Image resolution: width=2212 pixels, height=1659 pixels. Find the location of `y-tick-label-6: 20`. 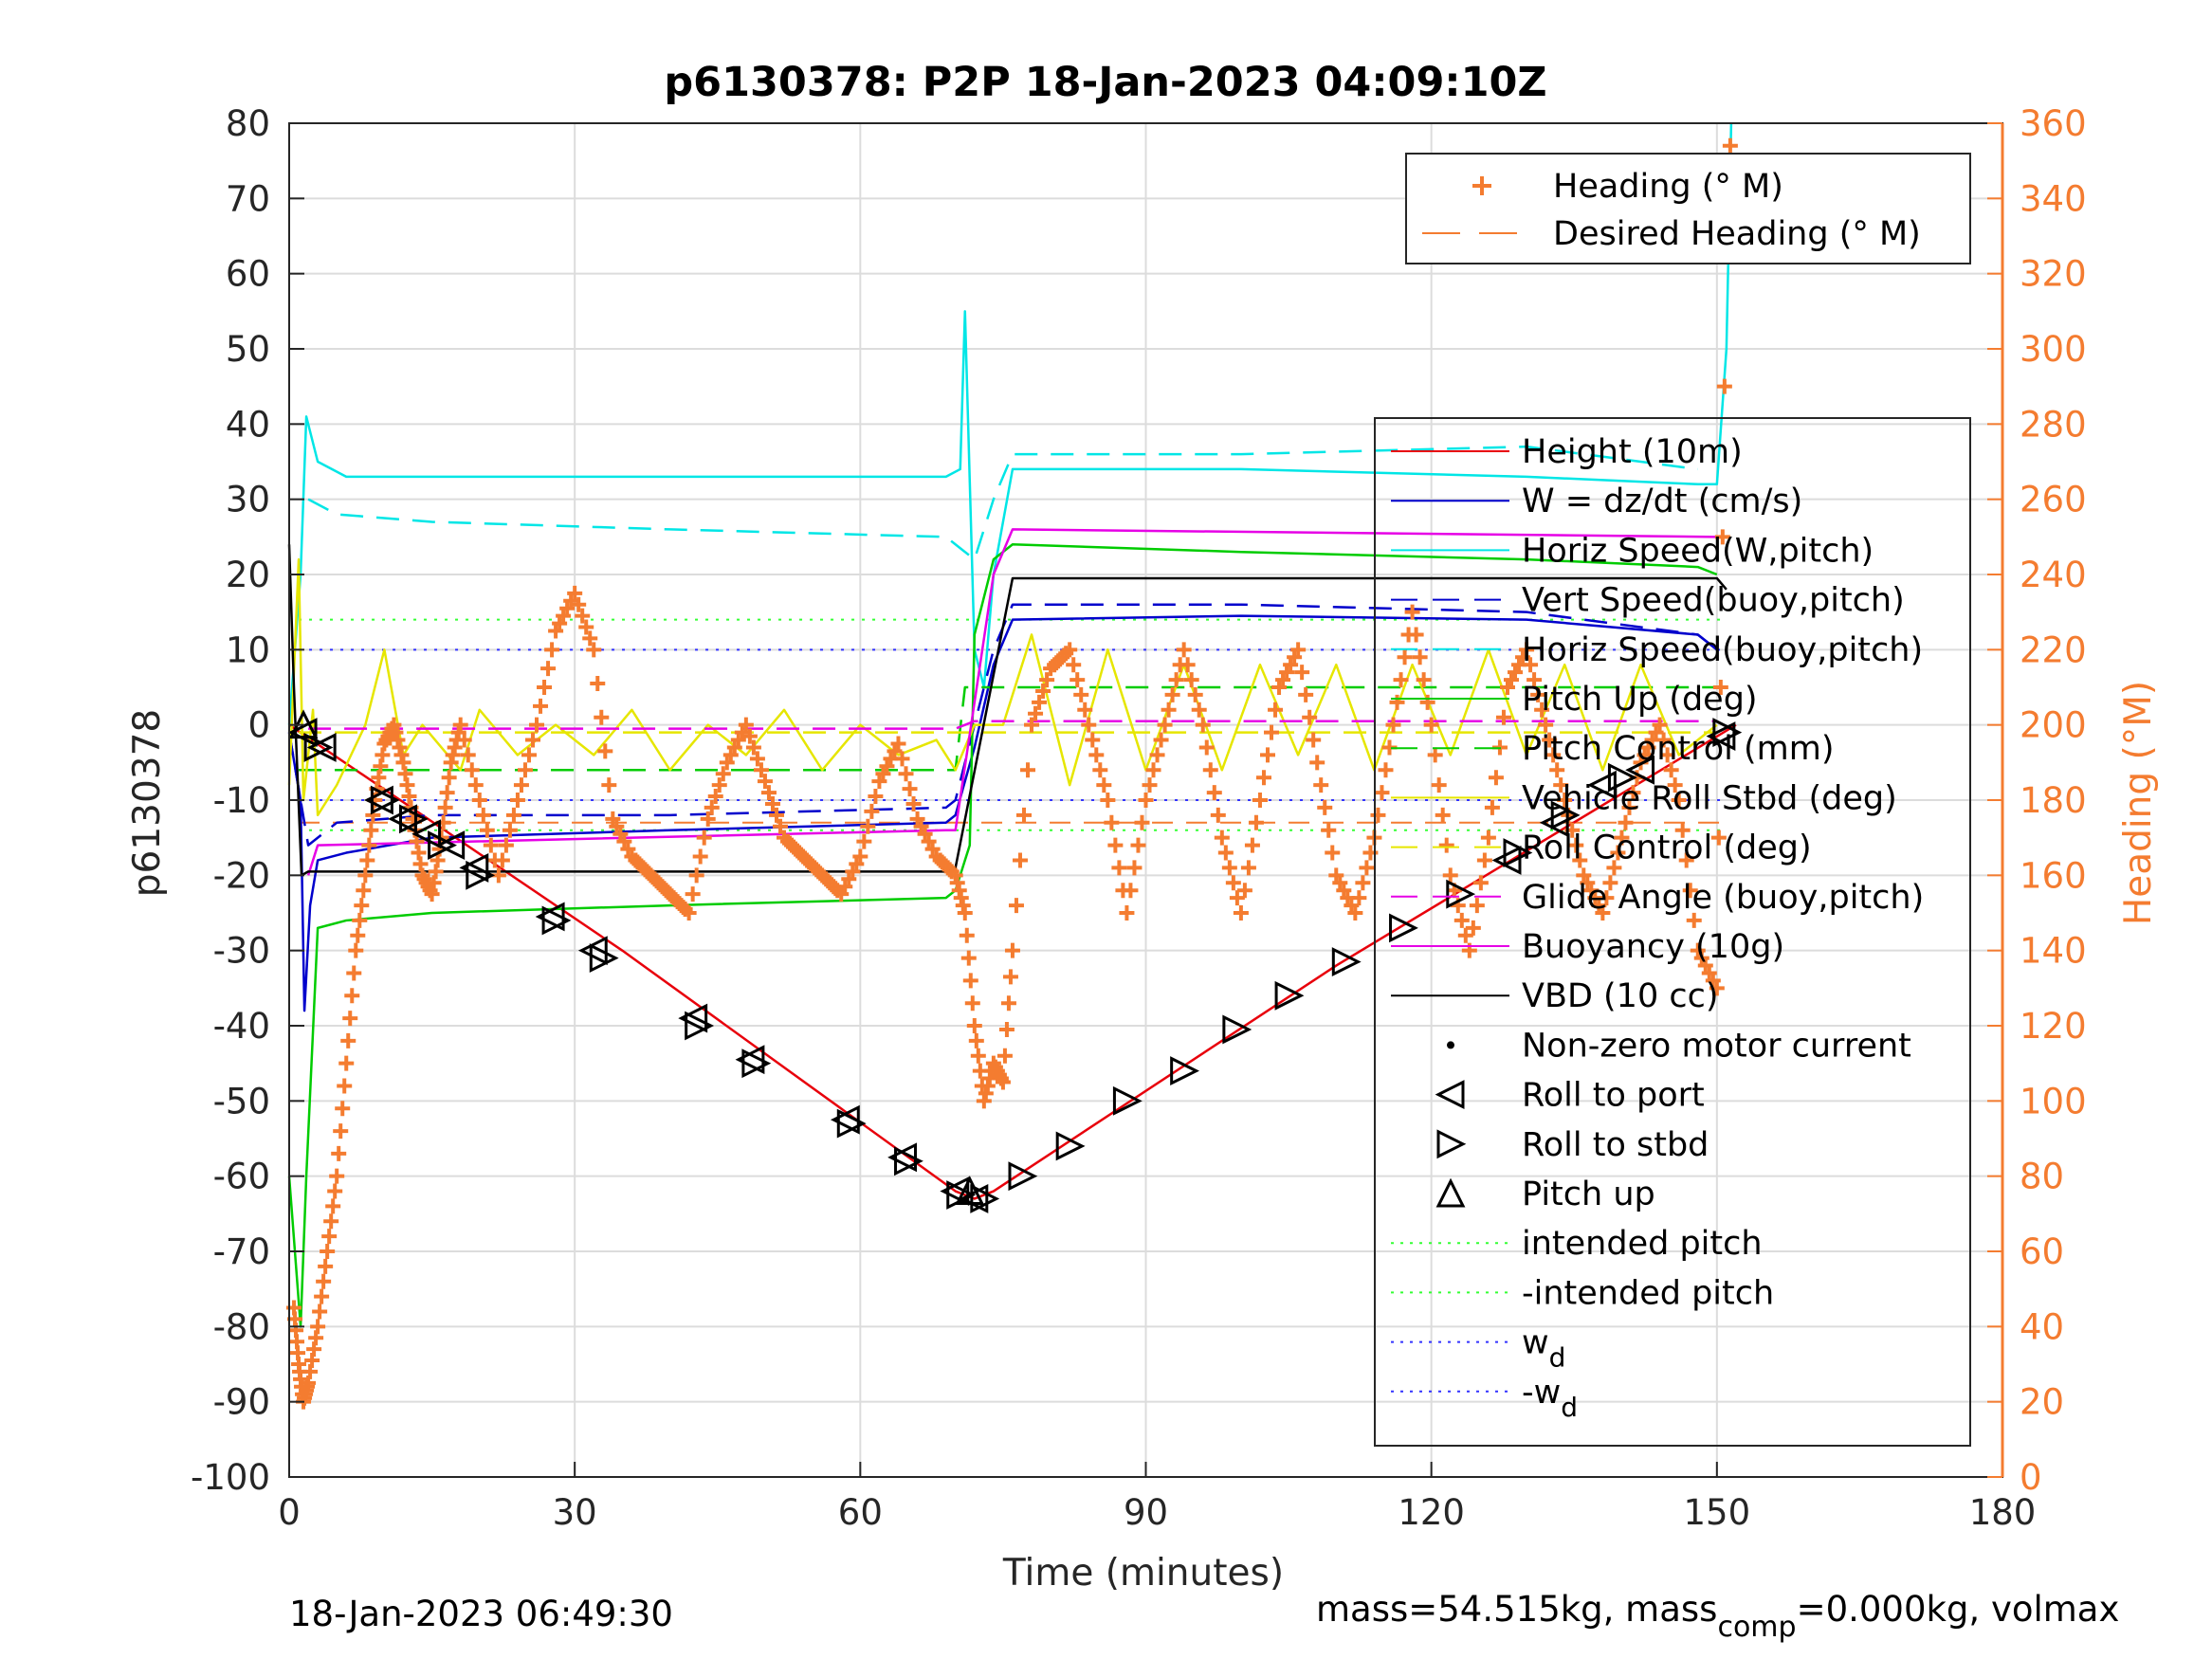

y-tick-label-6: 20 is located at coordinates (248, 575).